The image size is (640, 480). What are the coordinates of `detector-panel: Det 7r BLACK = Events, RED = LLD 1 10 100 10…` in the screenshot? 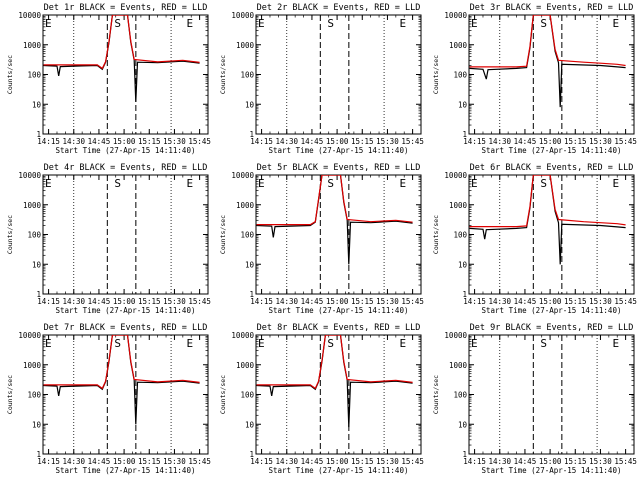 It's located at (108, 399).